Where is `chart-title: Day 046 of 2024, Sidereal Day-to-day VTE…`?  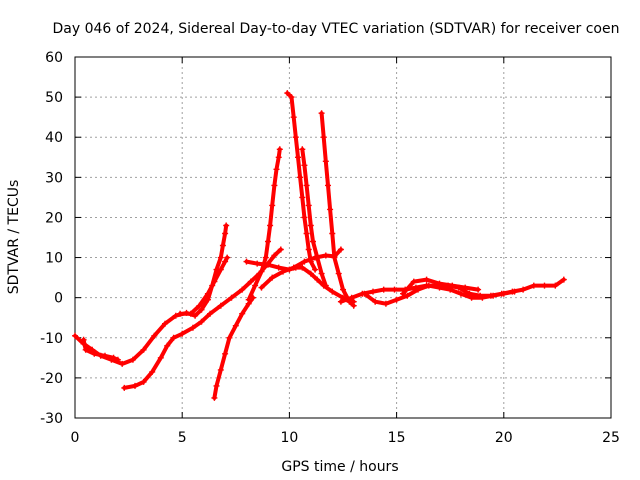
chart-title: Day 046 of 2024, Sidereal Day-to-day VTE… is located at coordinates (336, 29).